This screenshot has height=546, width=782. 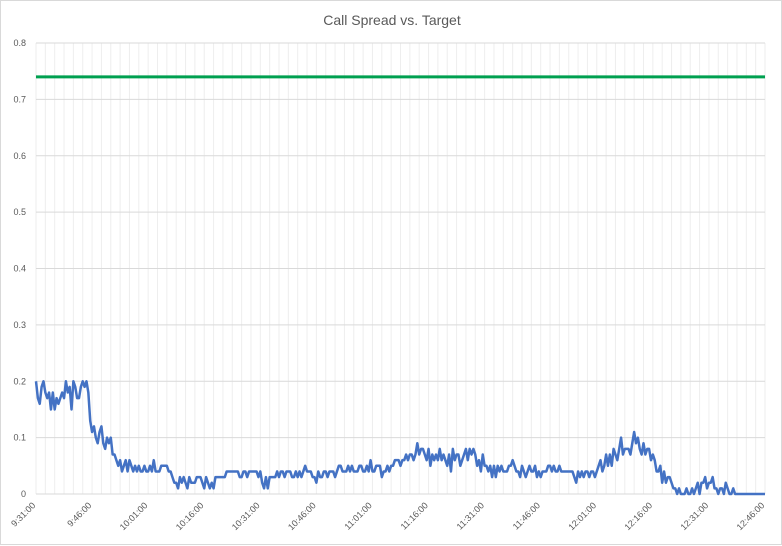 I want to click on y-tick-label: 0.3, so click(x=19, y=325).